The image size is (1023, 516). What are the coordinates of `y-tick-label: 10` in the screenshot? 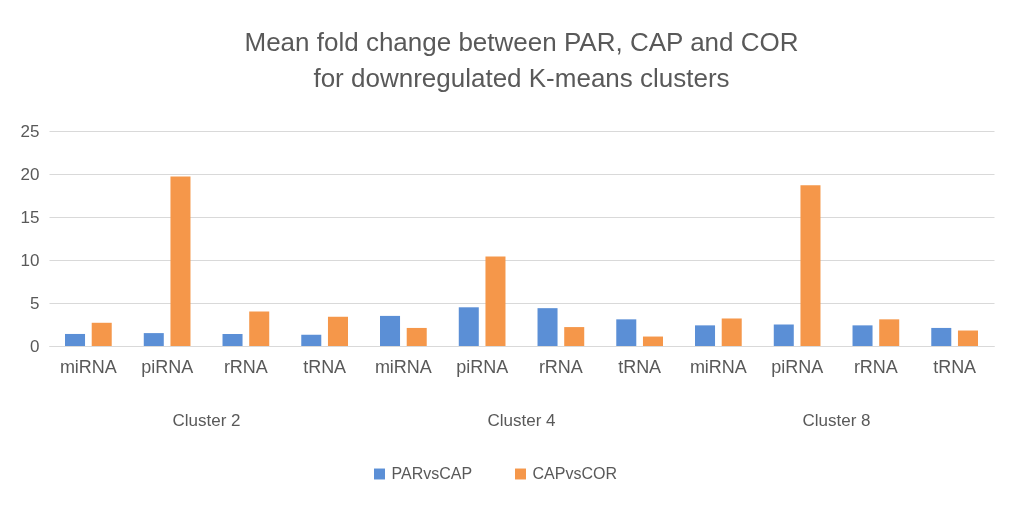 It's located at (30, 260).